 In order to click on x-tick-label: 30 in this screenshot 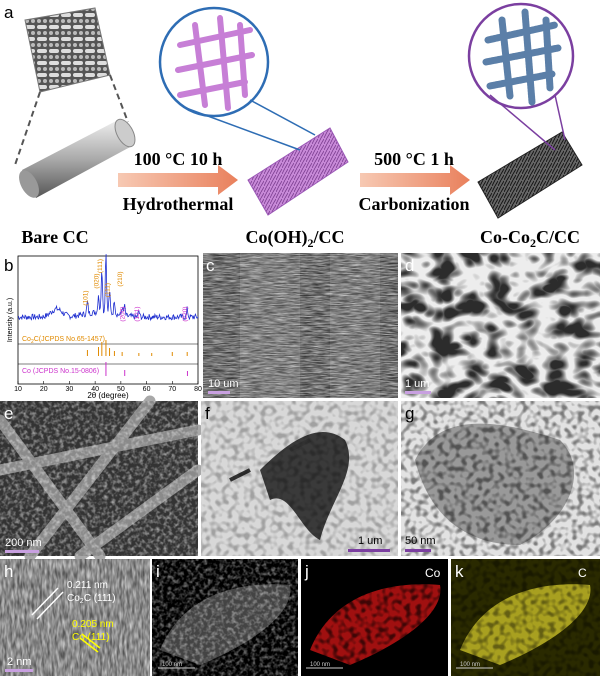, I will do `click(70, 389)`.